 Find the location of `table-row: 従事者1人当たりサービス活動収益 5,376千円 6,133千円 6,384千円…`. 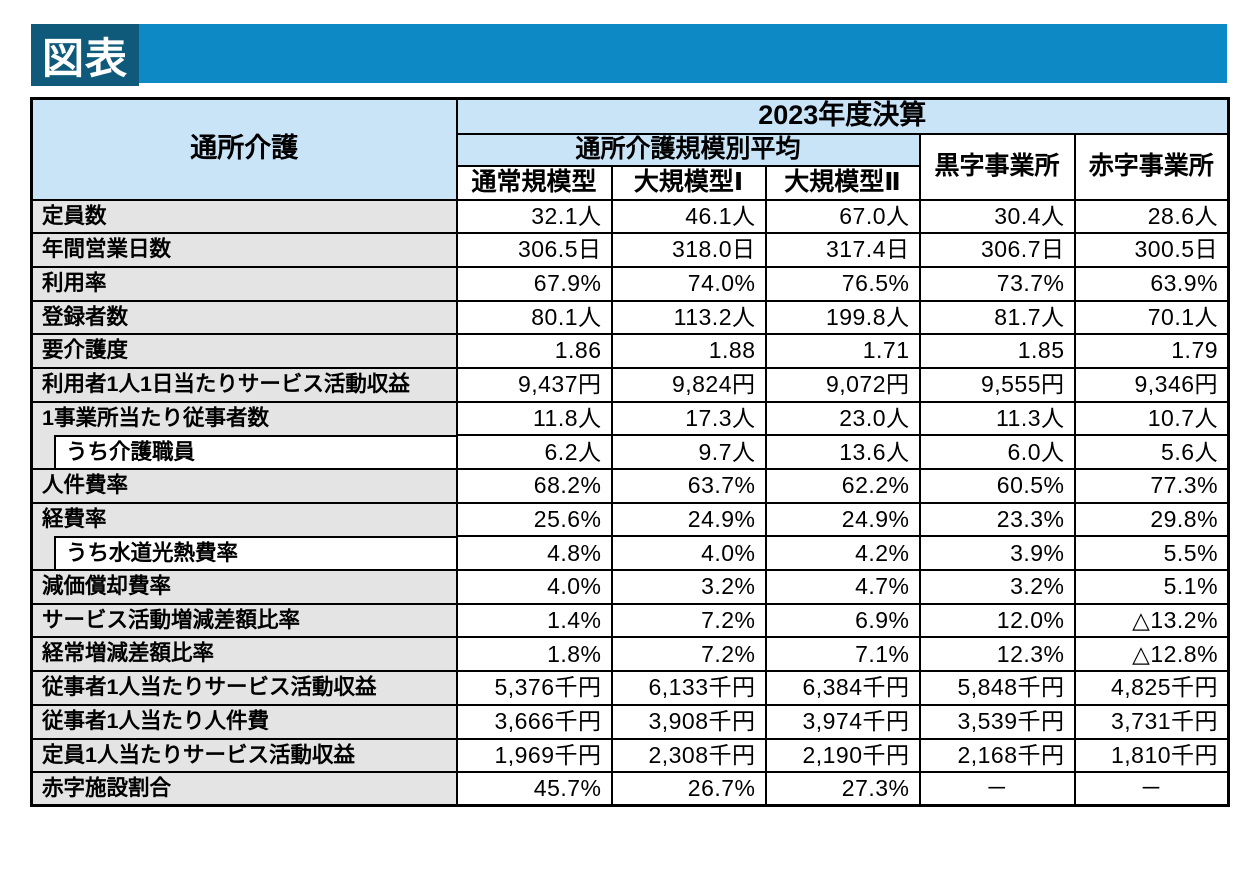

table-row: 従事者1人当たりサービス活動収益 5,376千円 6,133千円 6,384千円… is located at coordinates (630, 688).